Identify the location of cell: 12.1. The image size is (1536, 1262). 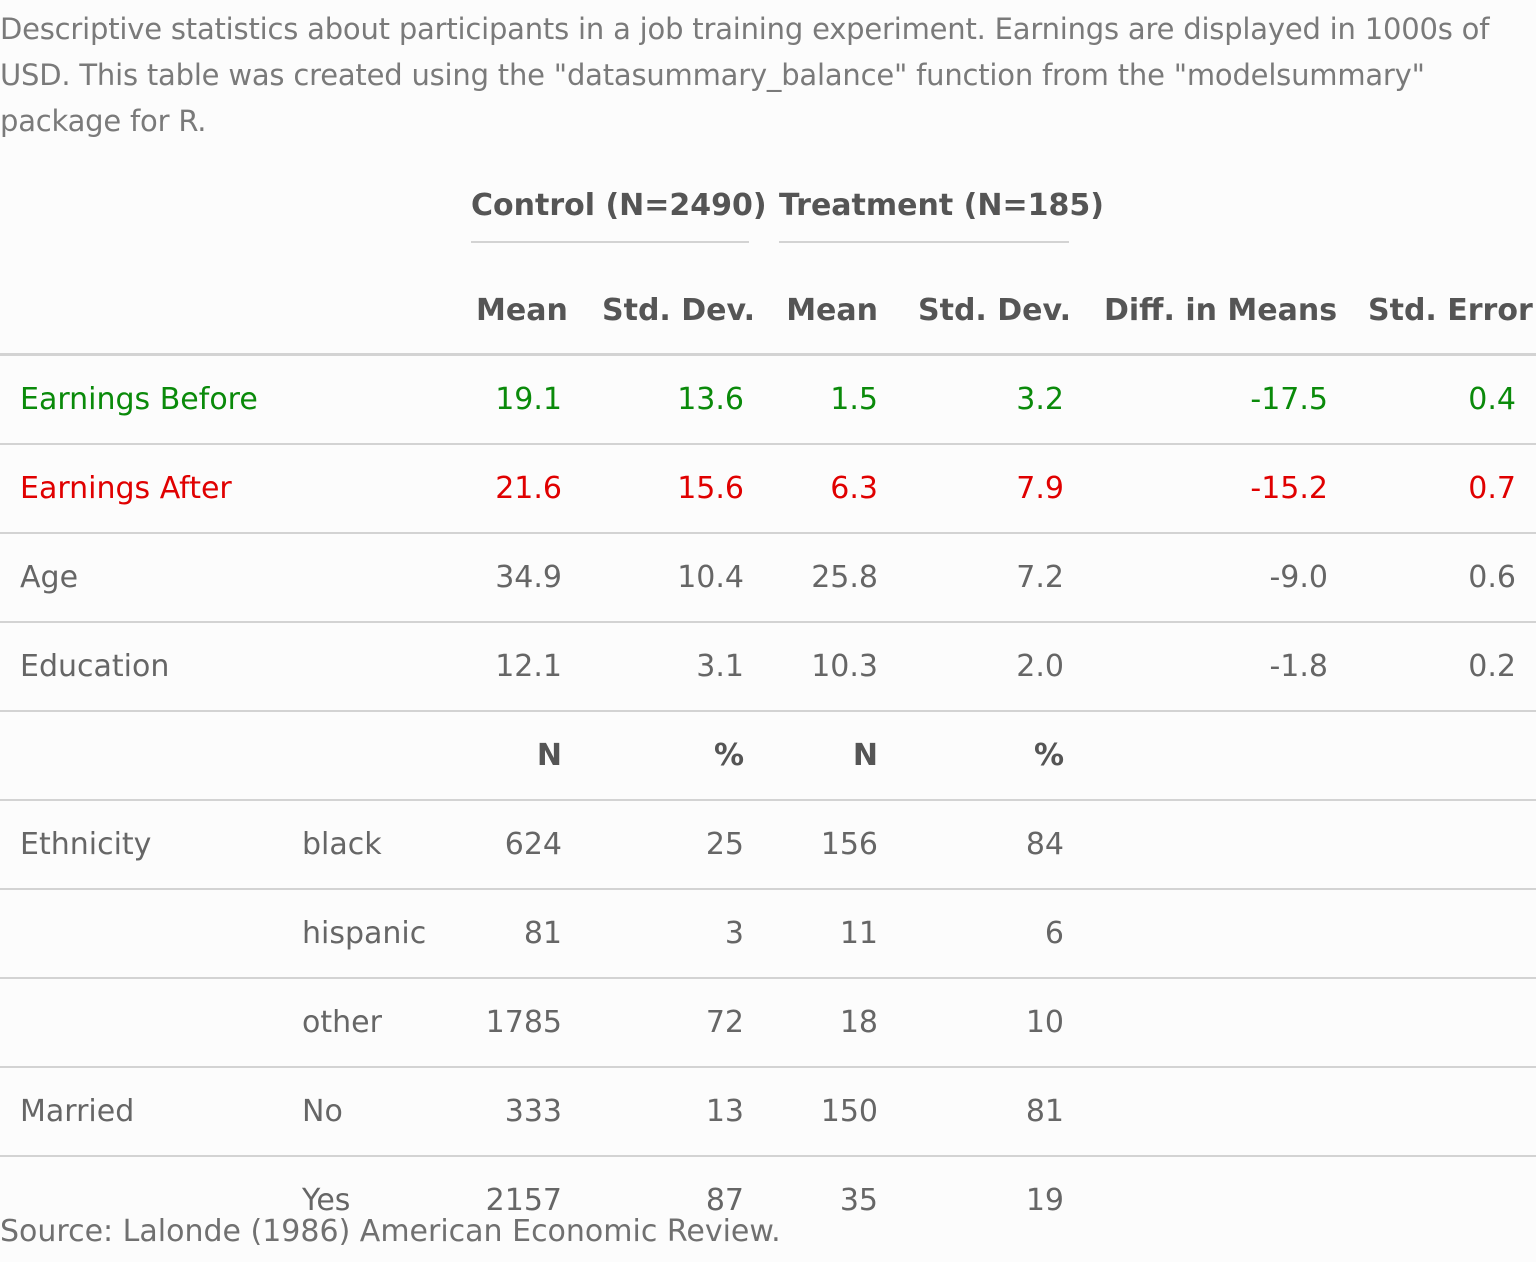
(519, 667).